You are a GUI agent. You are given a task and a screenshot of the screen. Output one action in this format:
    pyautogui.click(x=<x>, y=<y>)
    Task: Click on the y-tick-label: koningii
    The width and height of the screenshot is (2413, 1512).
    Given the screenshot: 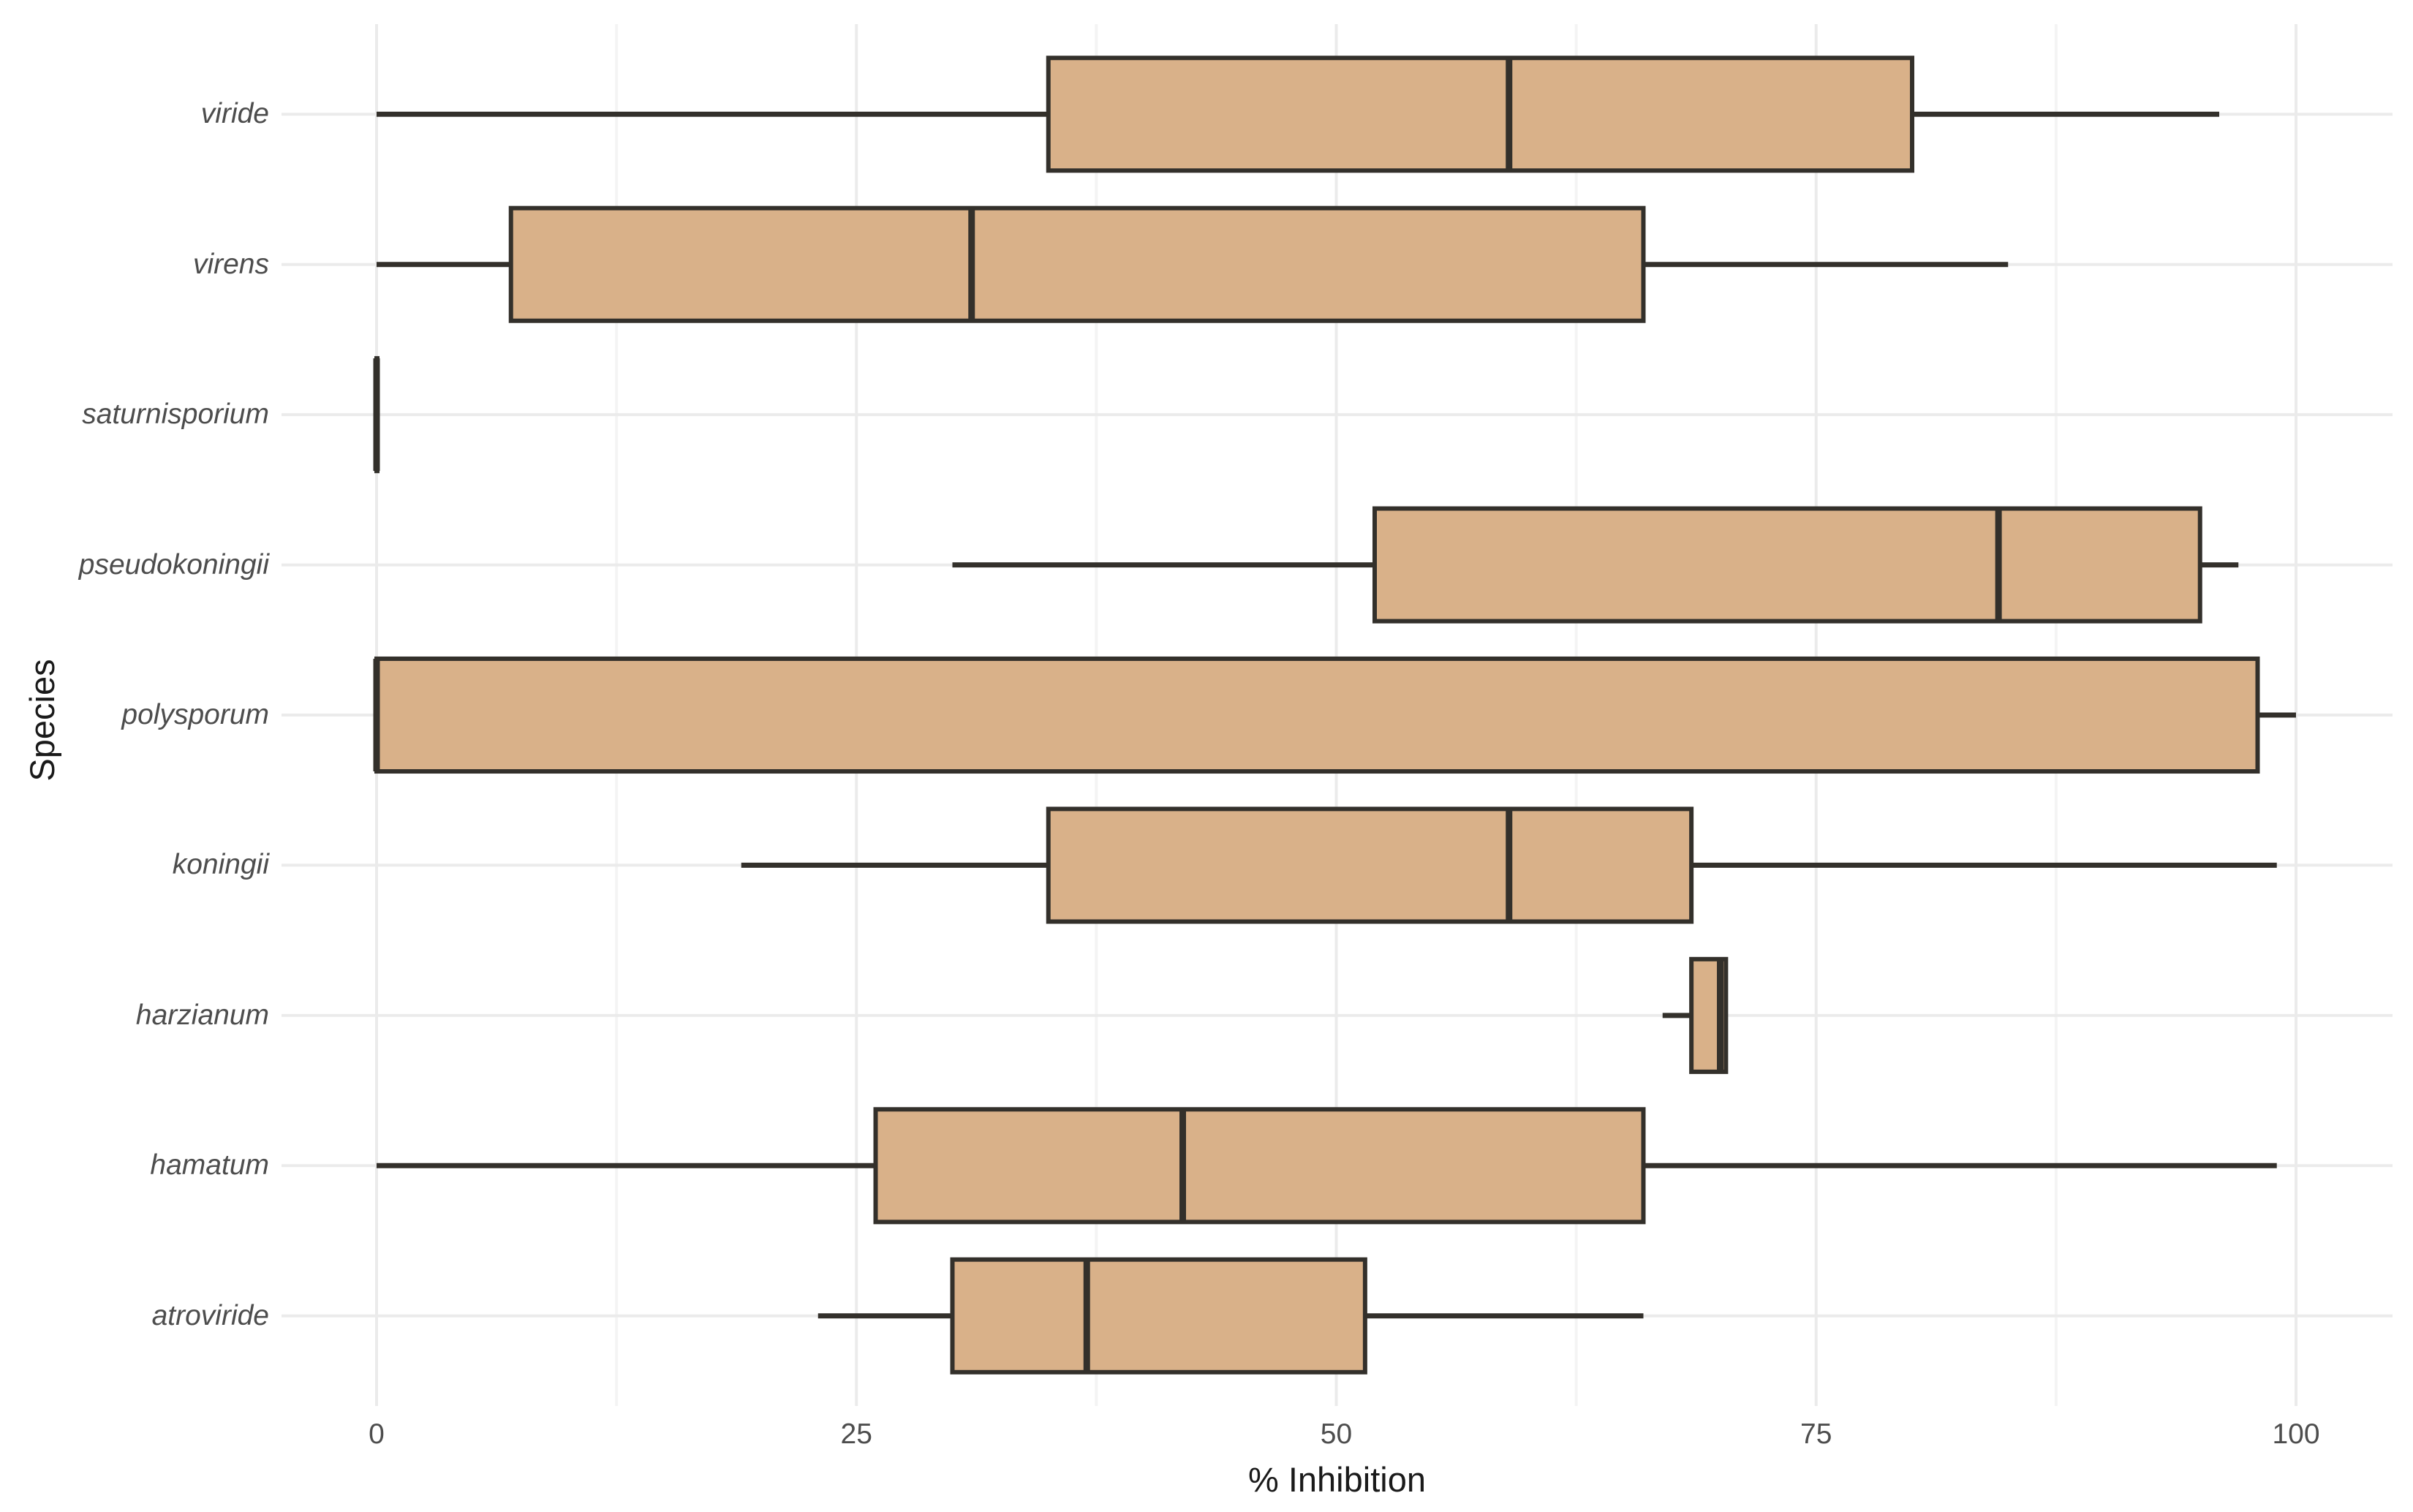 What is the action you would take?
    pyautogui.click(x=220, y=865)
    